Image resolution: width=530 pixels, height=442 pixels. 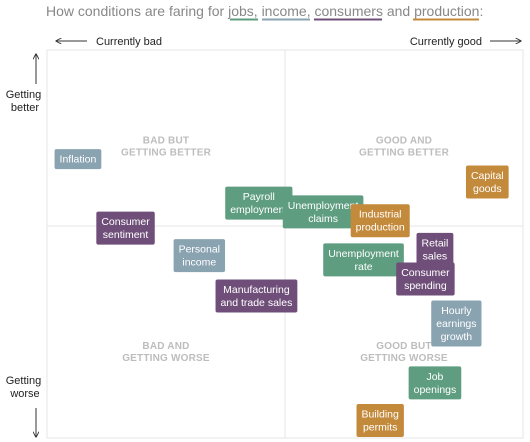 I want to click on point-label-retail-sales: Retail sales, so click(x=435, y=249).